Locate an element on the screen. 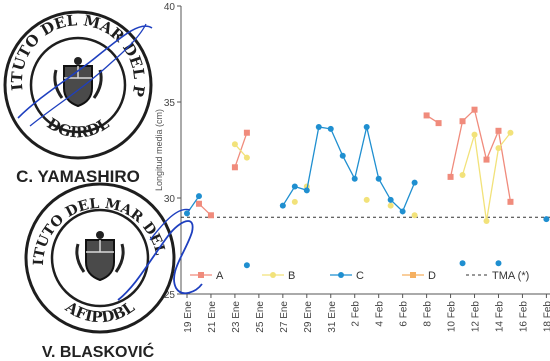 This screenshot has height=361, width=550. x-tick-label: 6 Feb is located at coordinates (404, 314).